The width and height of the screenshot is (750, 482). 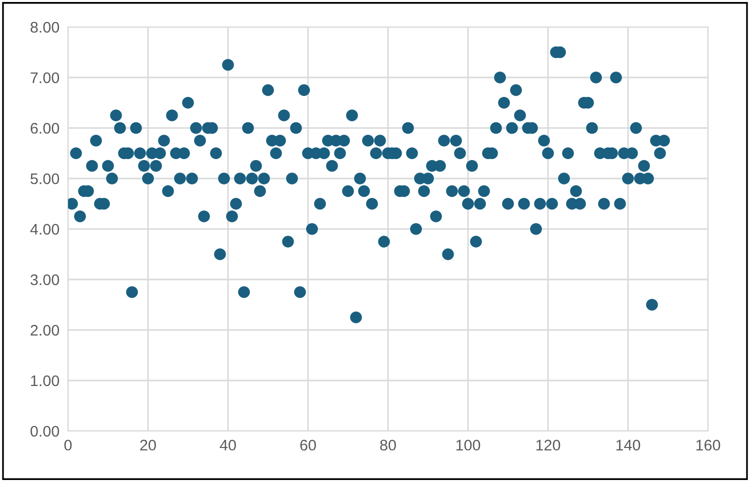 I want to click on x-tick-label: 60, so click(x=308, y=445).